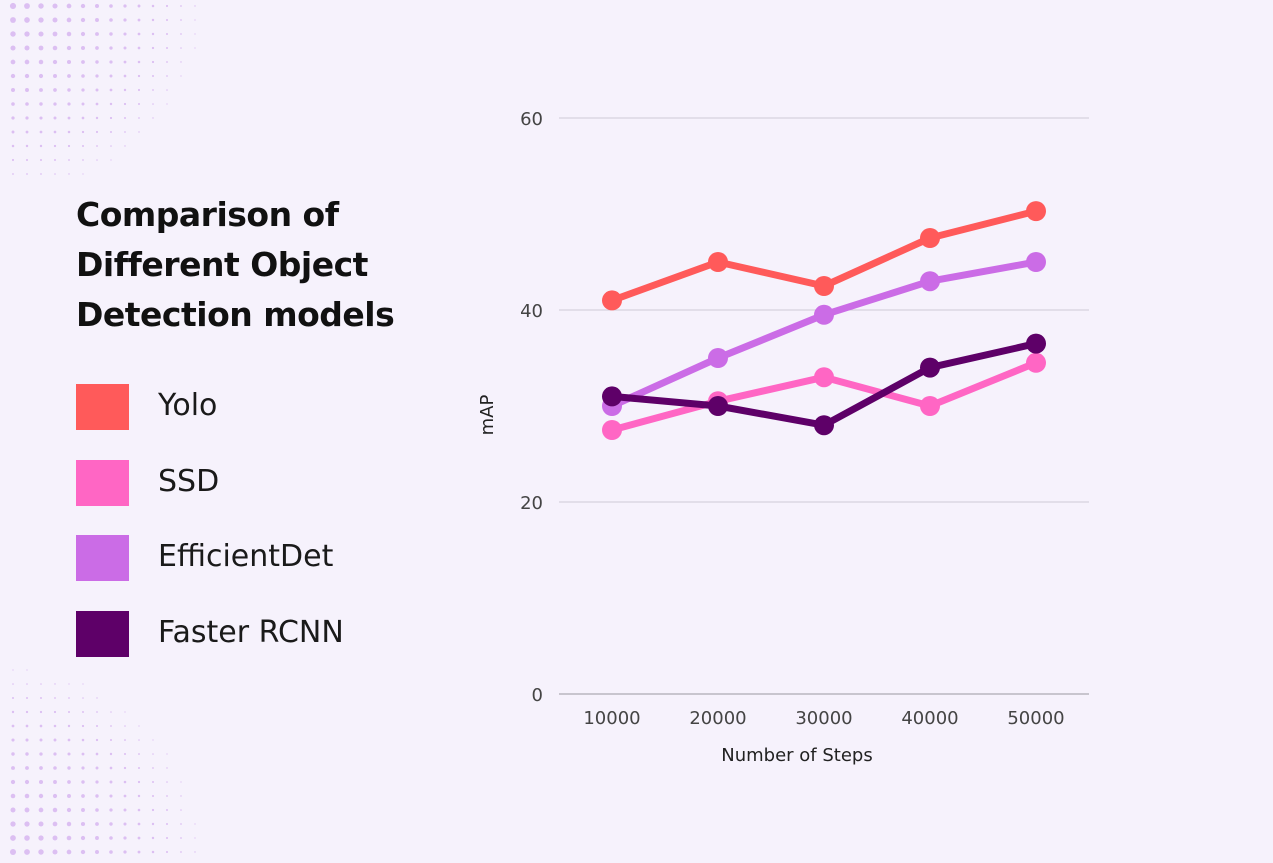  What do you see at coordinates (102, 634) in the screenshot?
I see `legend-swatch-faster-rcnn` at bounding box center [102, 634].